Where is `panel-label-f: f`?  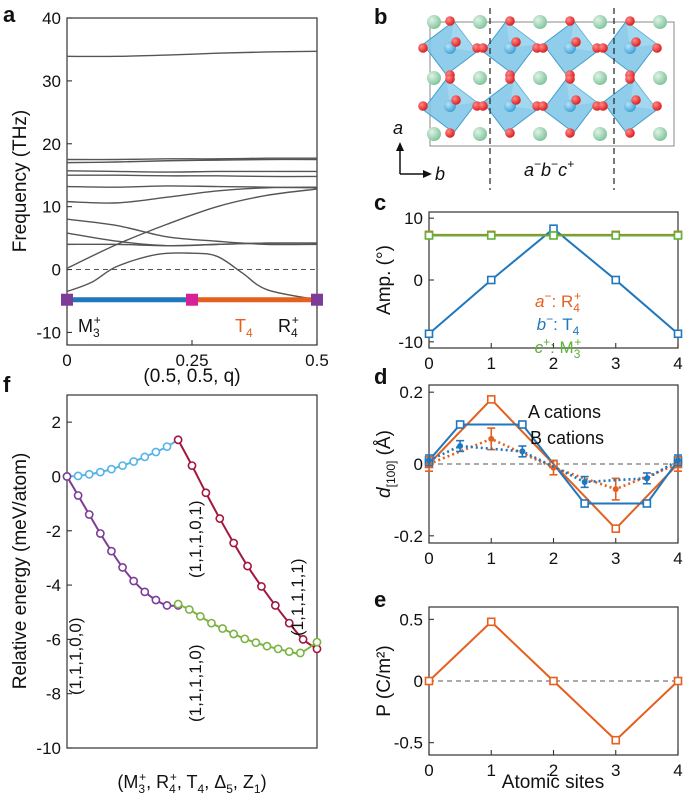 panel-label-f: f is located at coordinates (7, 384).